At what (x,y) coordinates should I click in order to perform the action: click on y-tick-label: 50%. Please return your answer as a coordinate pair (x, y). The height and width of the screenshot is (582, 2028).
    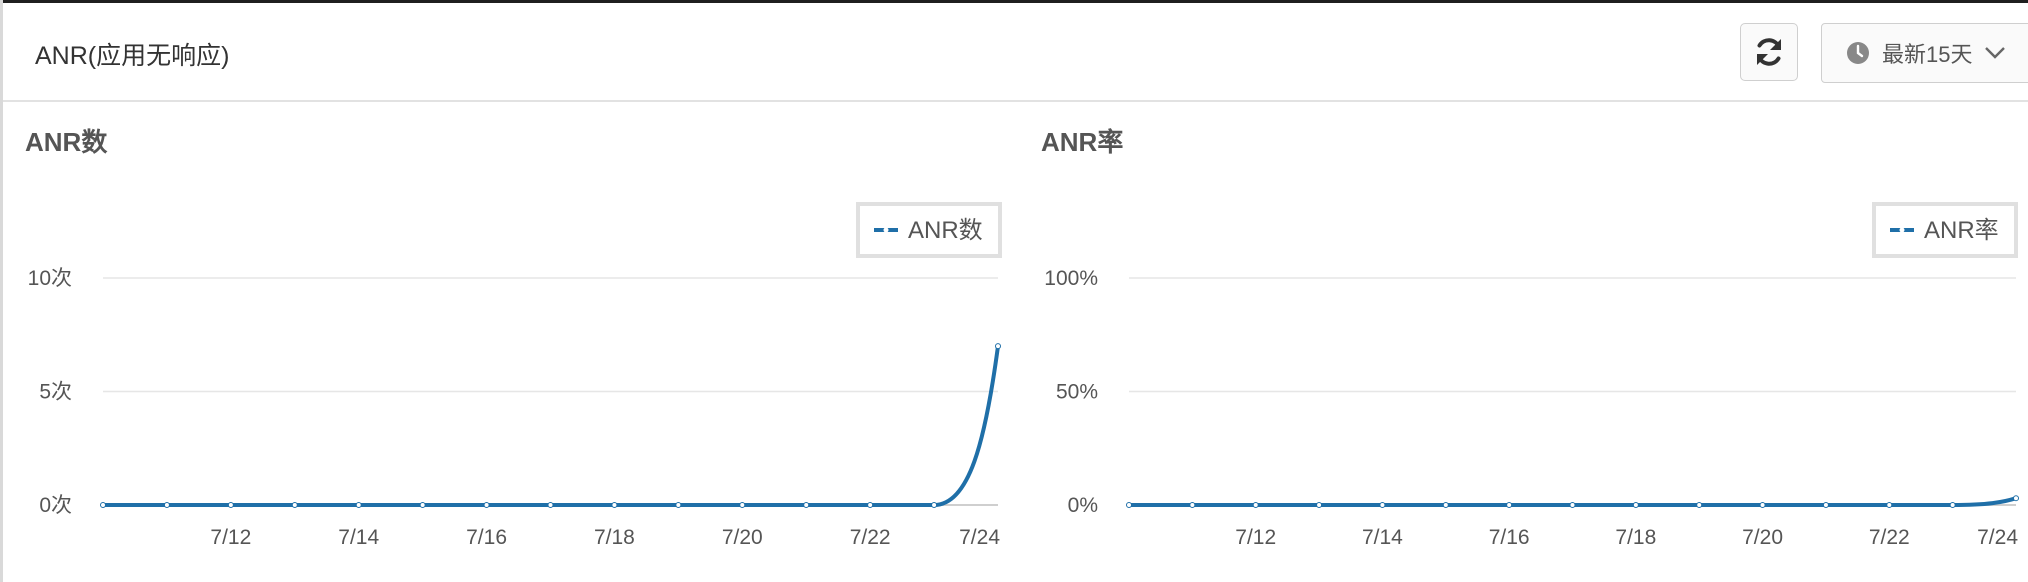
    Looking at the image, I should click on (1077, 392).